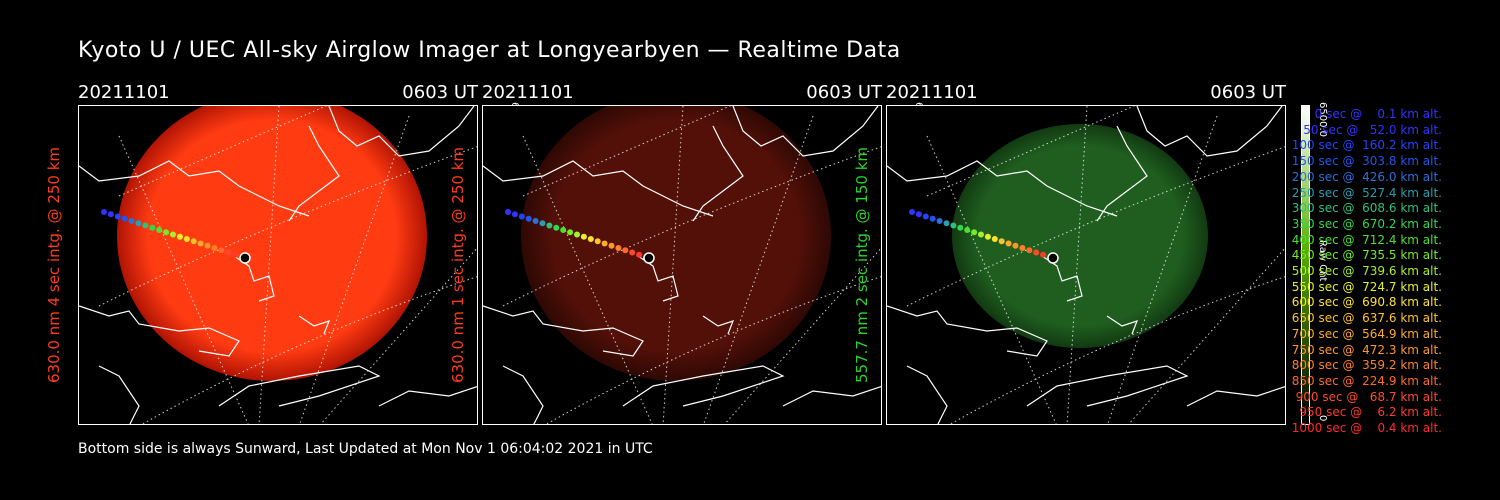 The image size is (1500, 500). Describe the element at coordinates (1364, 145) in the screenshot. I see `legend-item: 100 sec @ 160.2 km alt.` at that location.